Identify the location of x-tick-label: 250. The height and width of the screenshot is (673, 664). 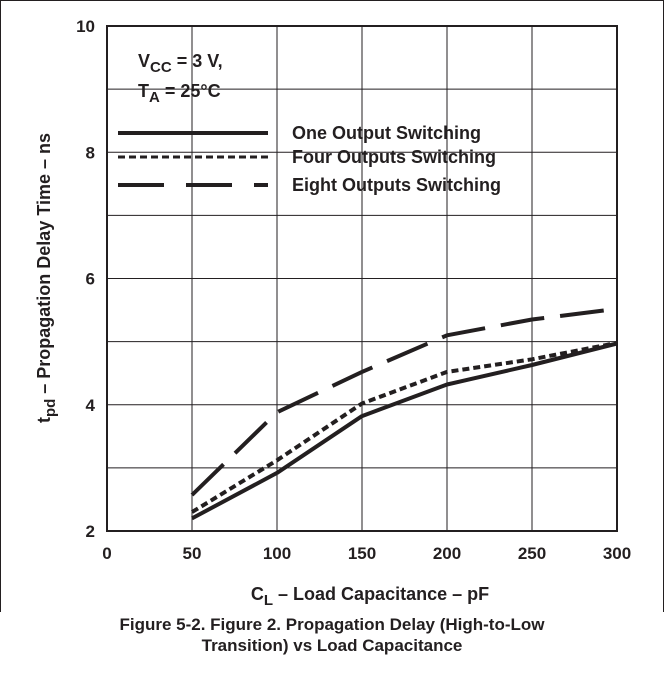
(532, 553).